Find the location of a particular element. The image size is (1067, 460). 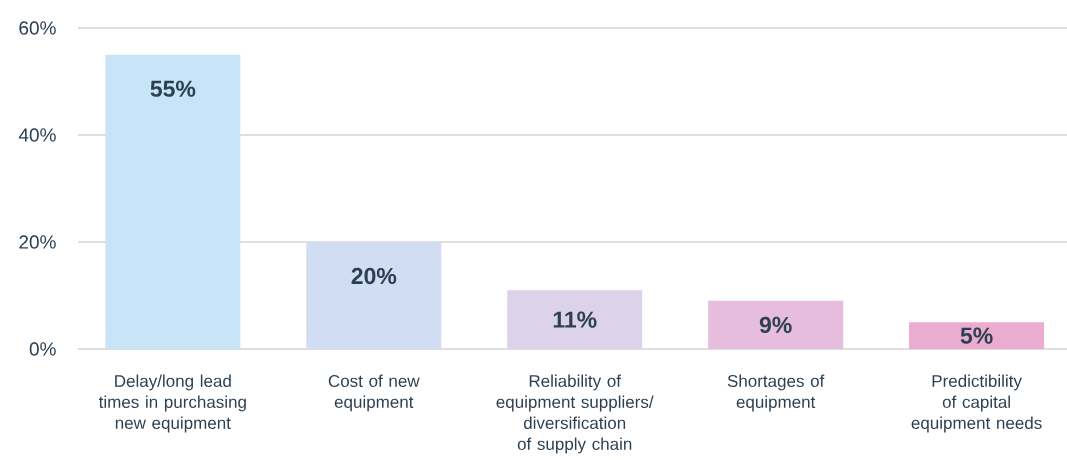

x-tick-label: Predictibility of capital equipment needs is located at coordinates (976, 403).